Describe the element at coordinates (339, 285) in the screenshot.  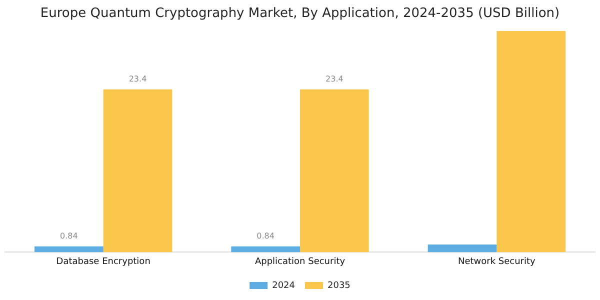
I see `legend-label: 2035` at that location.